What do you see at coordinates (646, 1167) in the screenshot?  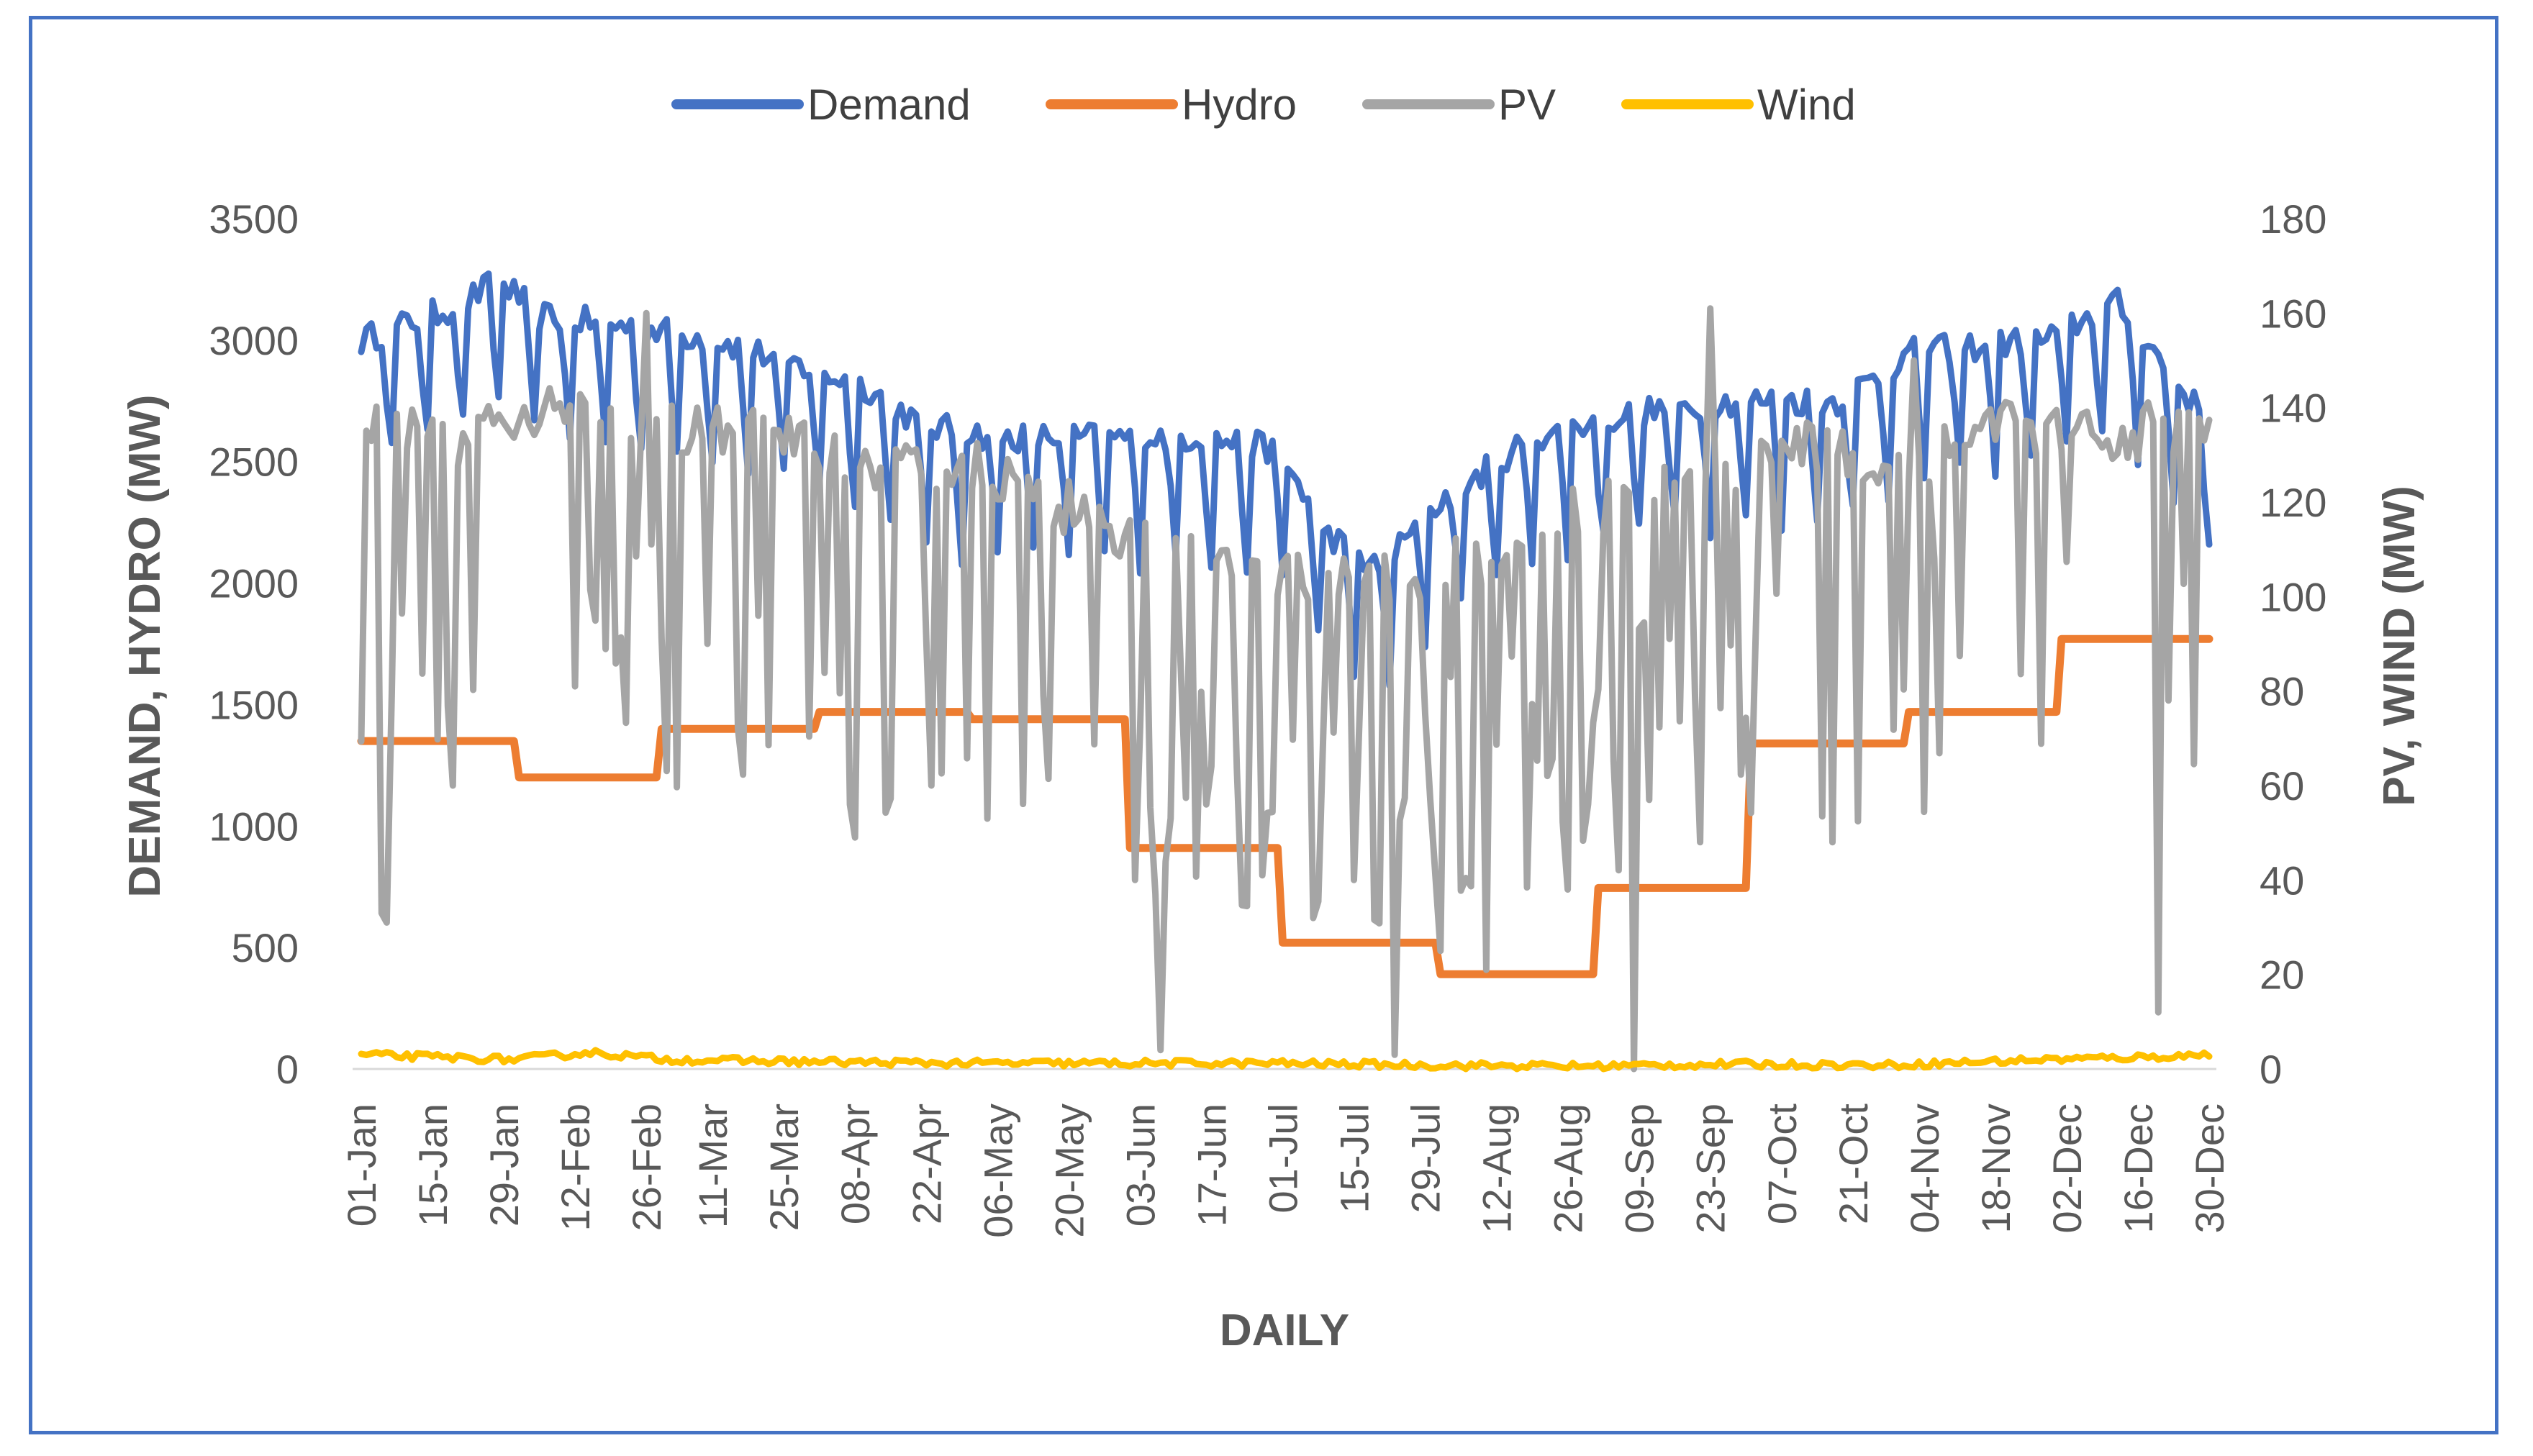 I see `x-tick-26-Feb: 26-Feb` at bounding box center [646, 1167].